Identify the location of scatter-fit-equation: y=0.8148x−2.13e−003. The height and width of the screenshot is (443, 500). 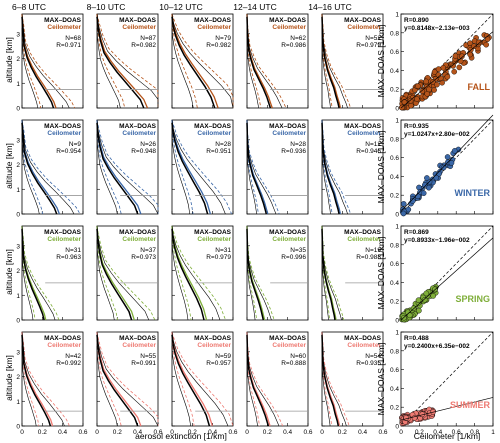
(437, 28).